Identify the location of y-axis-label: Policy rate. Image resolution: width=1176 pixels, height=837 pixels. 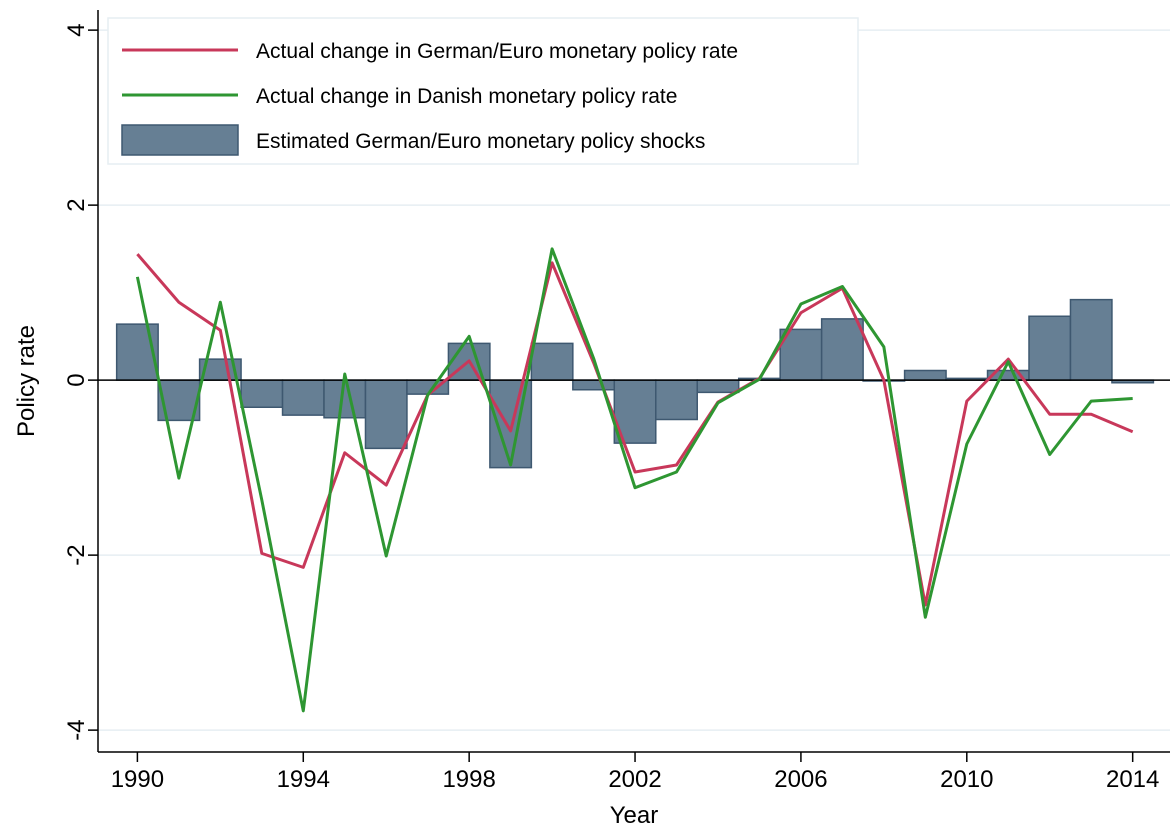
(26, 381).